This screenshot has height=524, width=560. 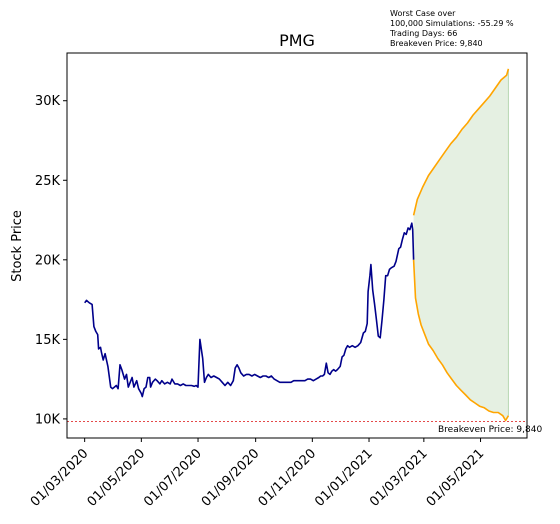 I want to click on x-tick-label: 01/05/2020, so click(x=117, y=478).